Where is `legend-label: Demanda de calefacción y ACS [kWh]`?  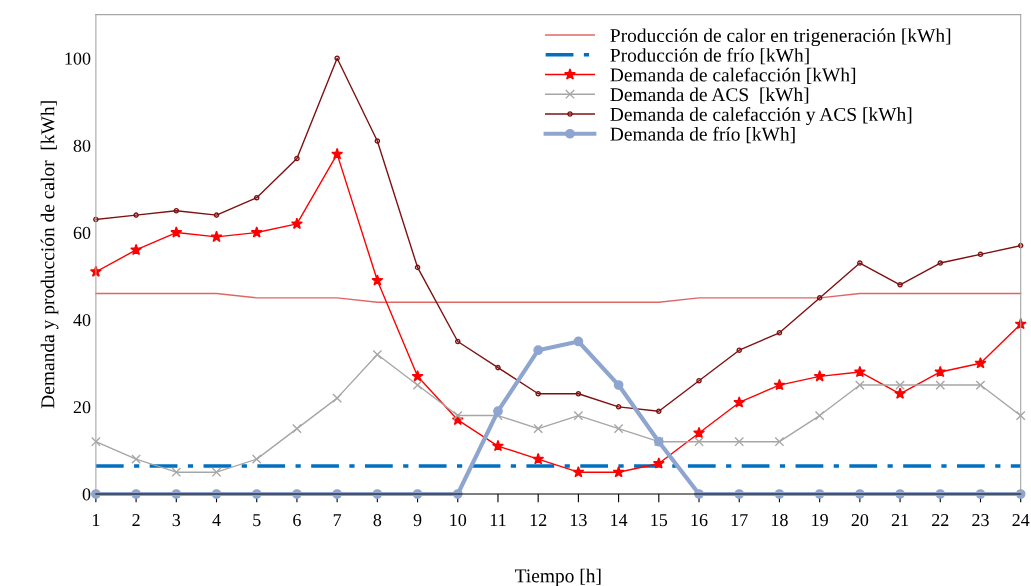
legend-label: Demanda de calefacción y ACS [kWh] is located at coordinates (761, 116).